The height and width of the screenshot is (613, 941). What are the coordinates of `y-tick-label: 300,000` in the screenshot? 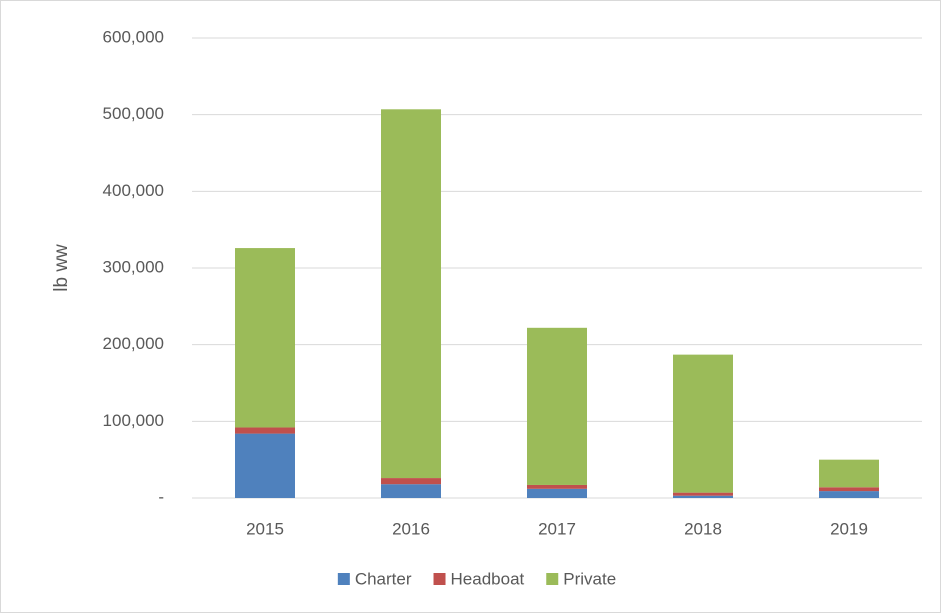 It's located at (133, 266).